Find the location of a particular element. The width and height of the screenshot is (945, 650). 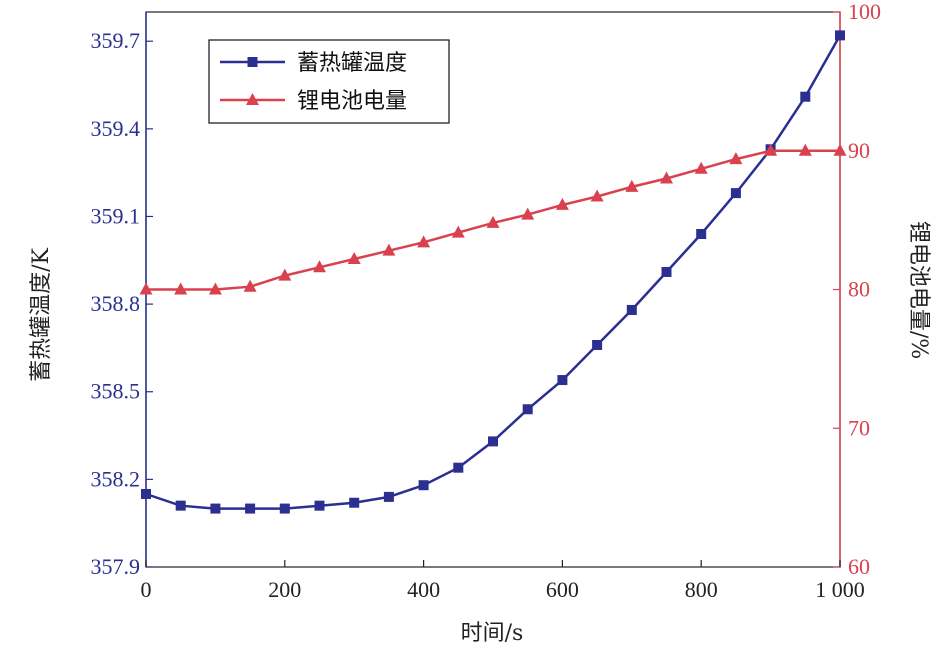

right-tick-label: 90 is located at coordinates (859, 150).